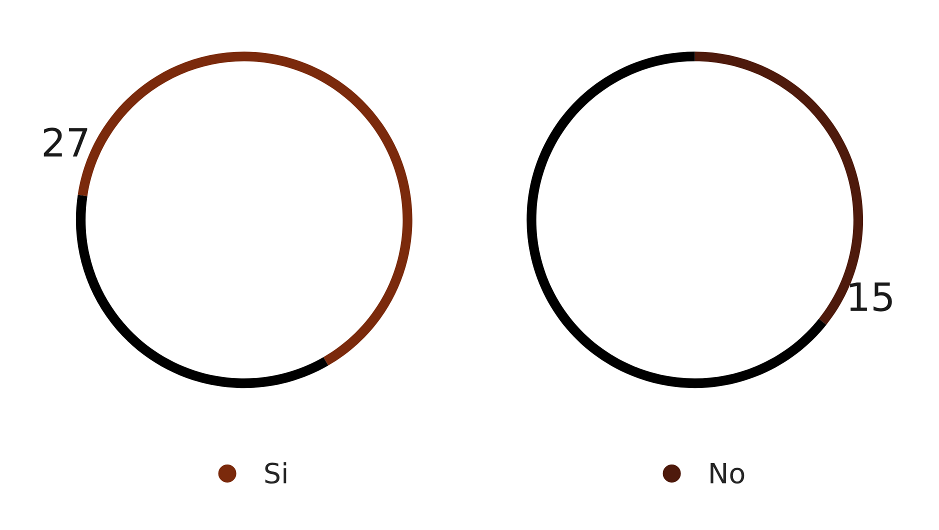 Image resolution: width=939 pixels, height=530 pixels. What do you see at coordinates (871, 297) in the screenshot?
I see `data-label: 15` at bounding box center [871, 297].